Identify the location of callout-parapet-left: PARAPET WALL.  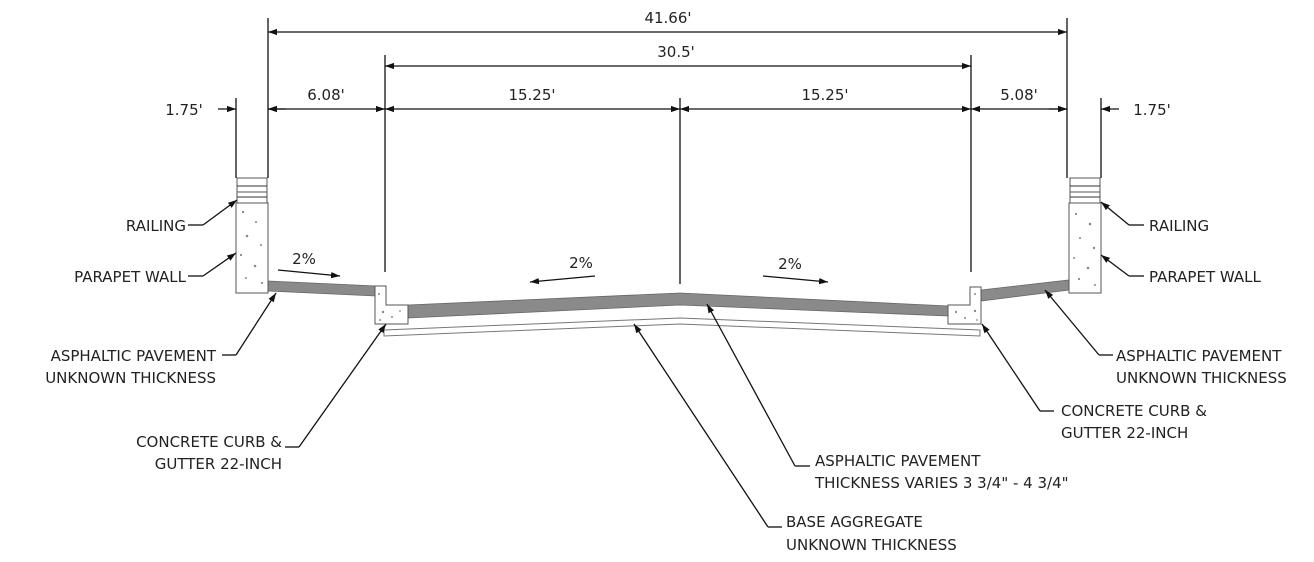
(155, 269).